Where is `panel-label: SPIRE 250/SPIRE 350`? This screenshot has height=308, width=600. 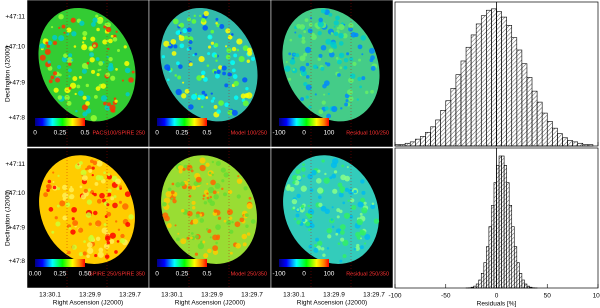
panel-label: SPIRE 250/SPIRE 350 is located at coordinates (117, 274).